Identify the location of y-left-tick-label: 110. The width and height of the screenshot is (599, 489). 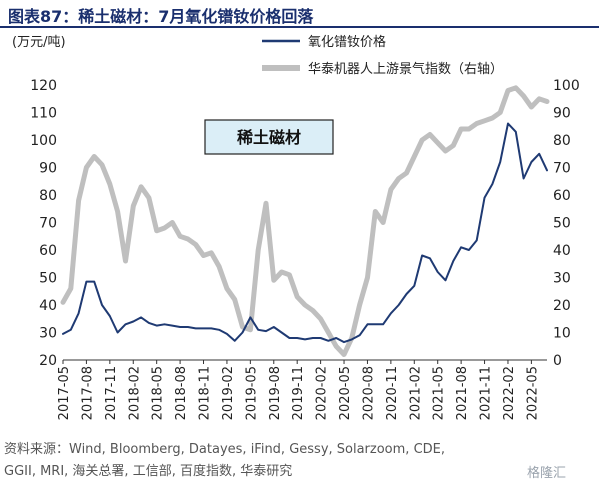
(43, 114).